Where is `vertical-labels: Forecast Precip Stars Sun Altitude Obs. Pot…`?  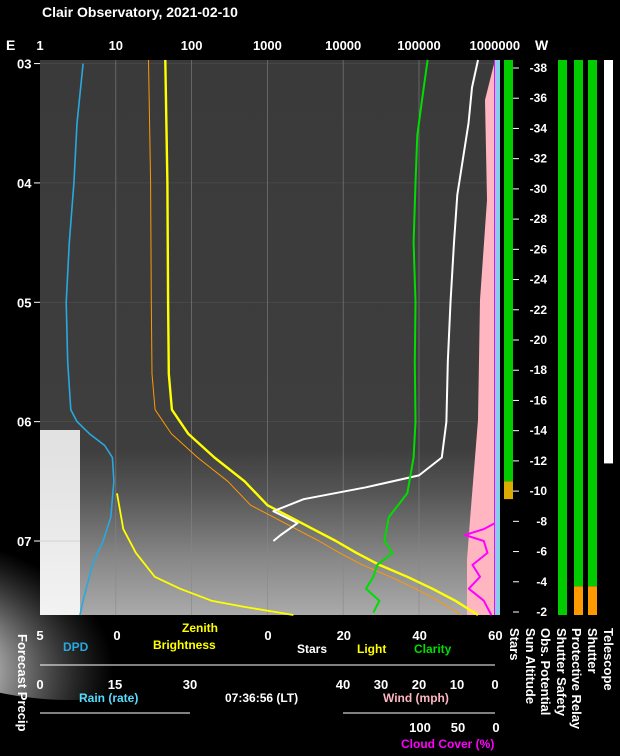
vertical-labels: Forecast Precip Stars Sun Altitude Obs. Pot… is located at coordinates (315, 680).